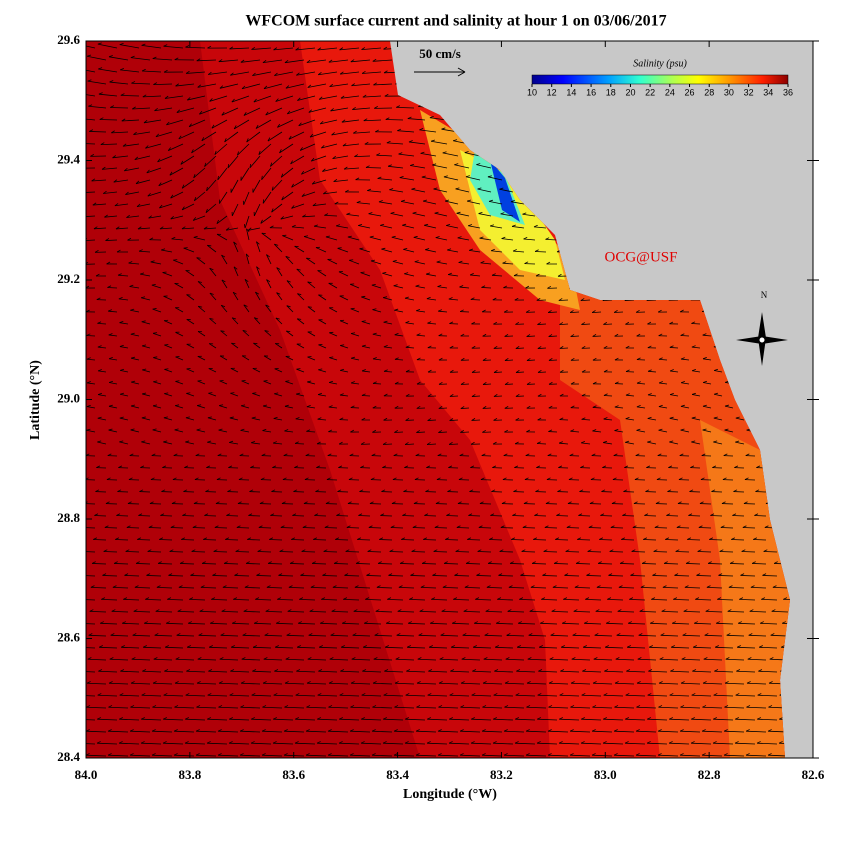 The height and width of the screenshot is (847, 857). Describe the element at coordinates (611, 92) in the screenshot. I see `colorbar-tick-label: 18` at that location.